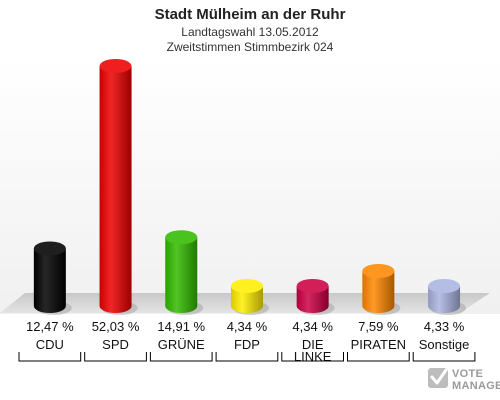 The height and width of the screenshot is (400, 500). I want to click on value-label-fdp: 4,34 %, so click(247, 326).